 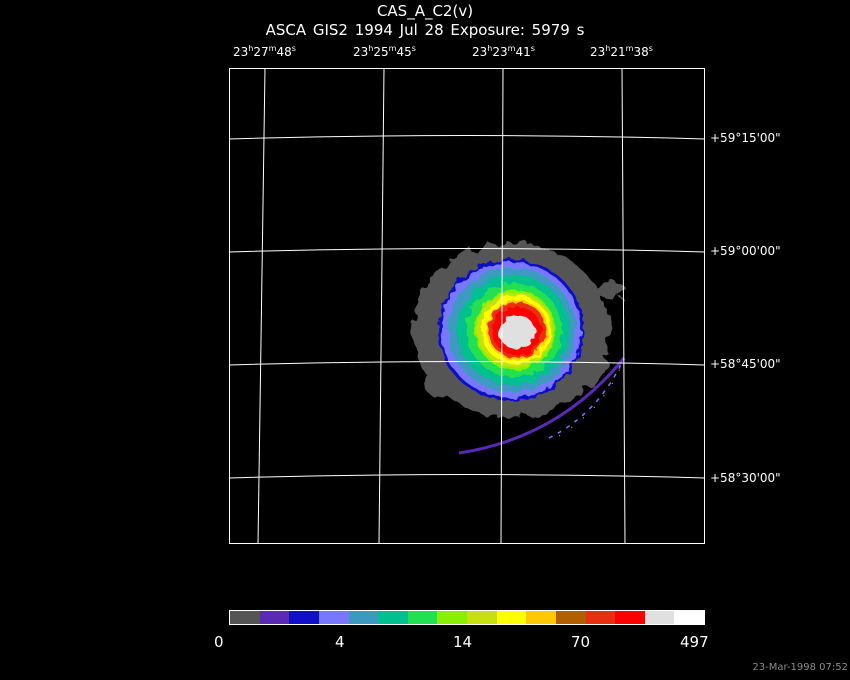 I want to click on colorbar-tick-label: 497, so click(x=694, y=642).